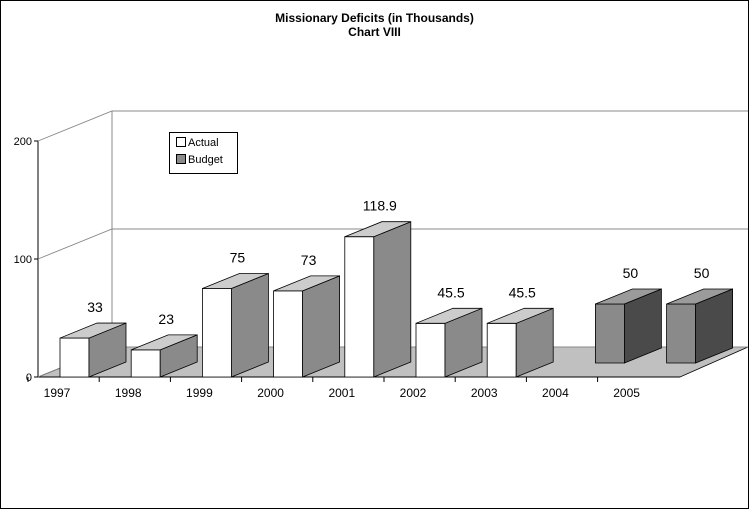 The image size is (749, 509). Describe the element at coordinates (413, 393) in the screenshot. I see `x-tick-label: 2002` at that location.